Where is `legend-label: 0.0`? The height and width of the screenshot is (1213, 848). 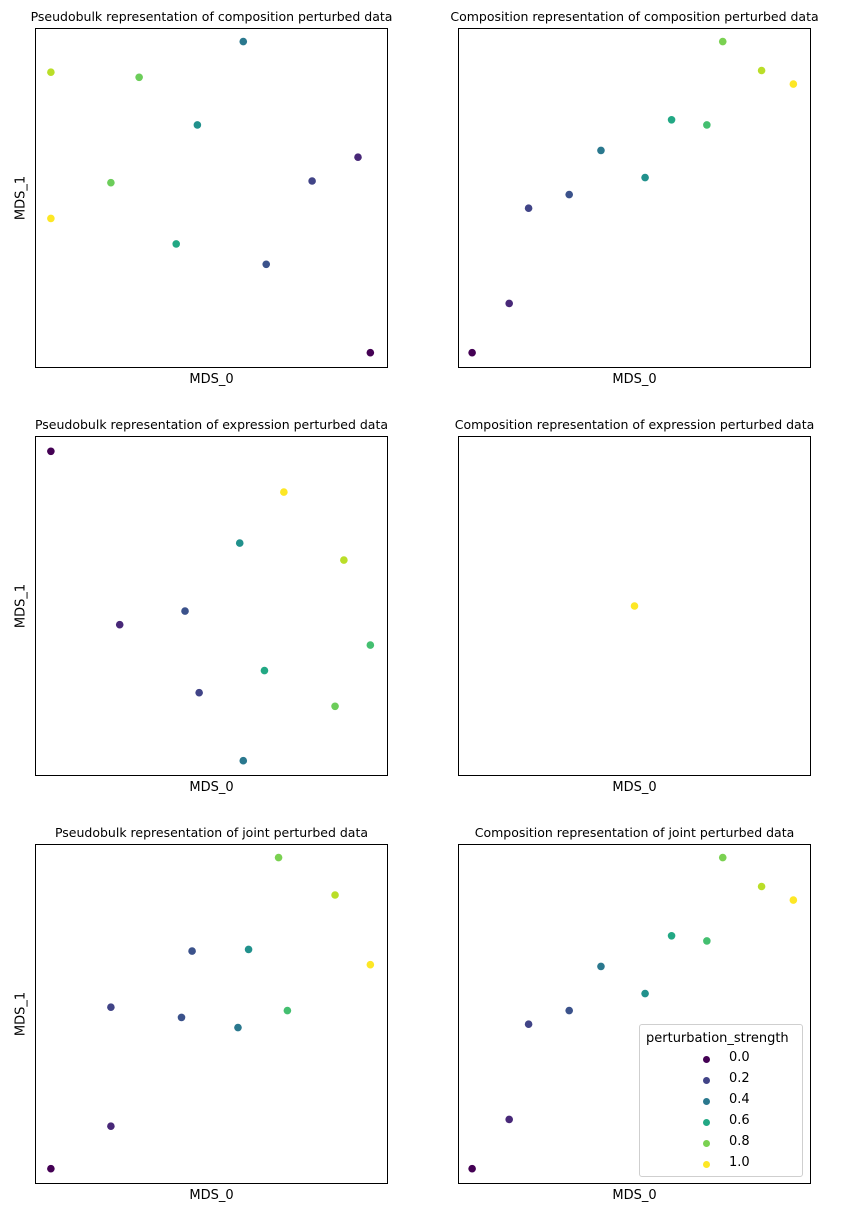 legend-label: 0.0 is located at coordinates (739, 1057).